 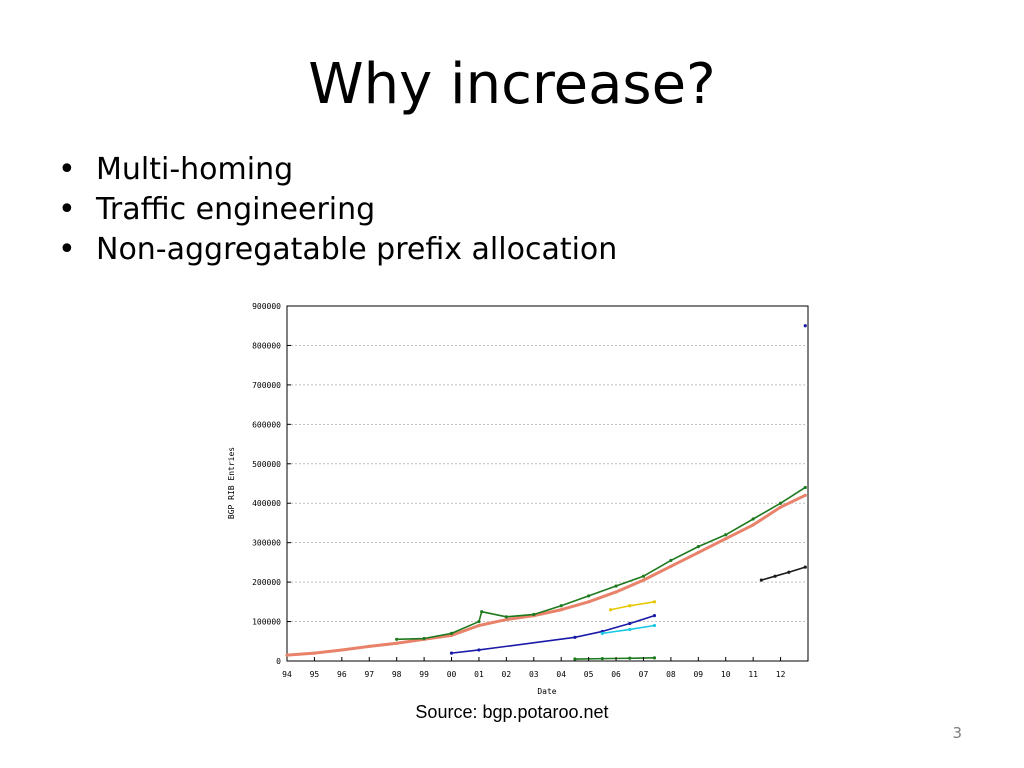 I want to click on tick-label-x: 11, so click(x=753, y=674).